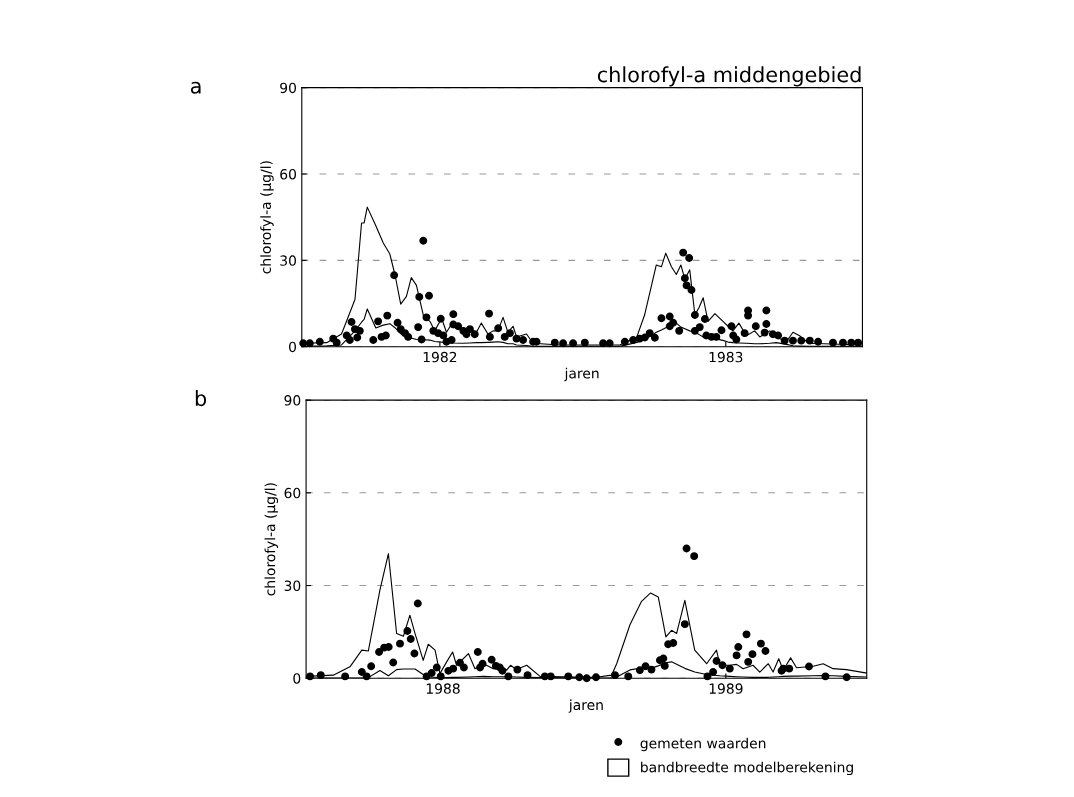 This screenshot has height=797, width=1074. I want to click on legend-label: gemeten waarden, so click(703, 744).